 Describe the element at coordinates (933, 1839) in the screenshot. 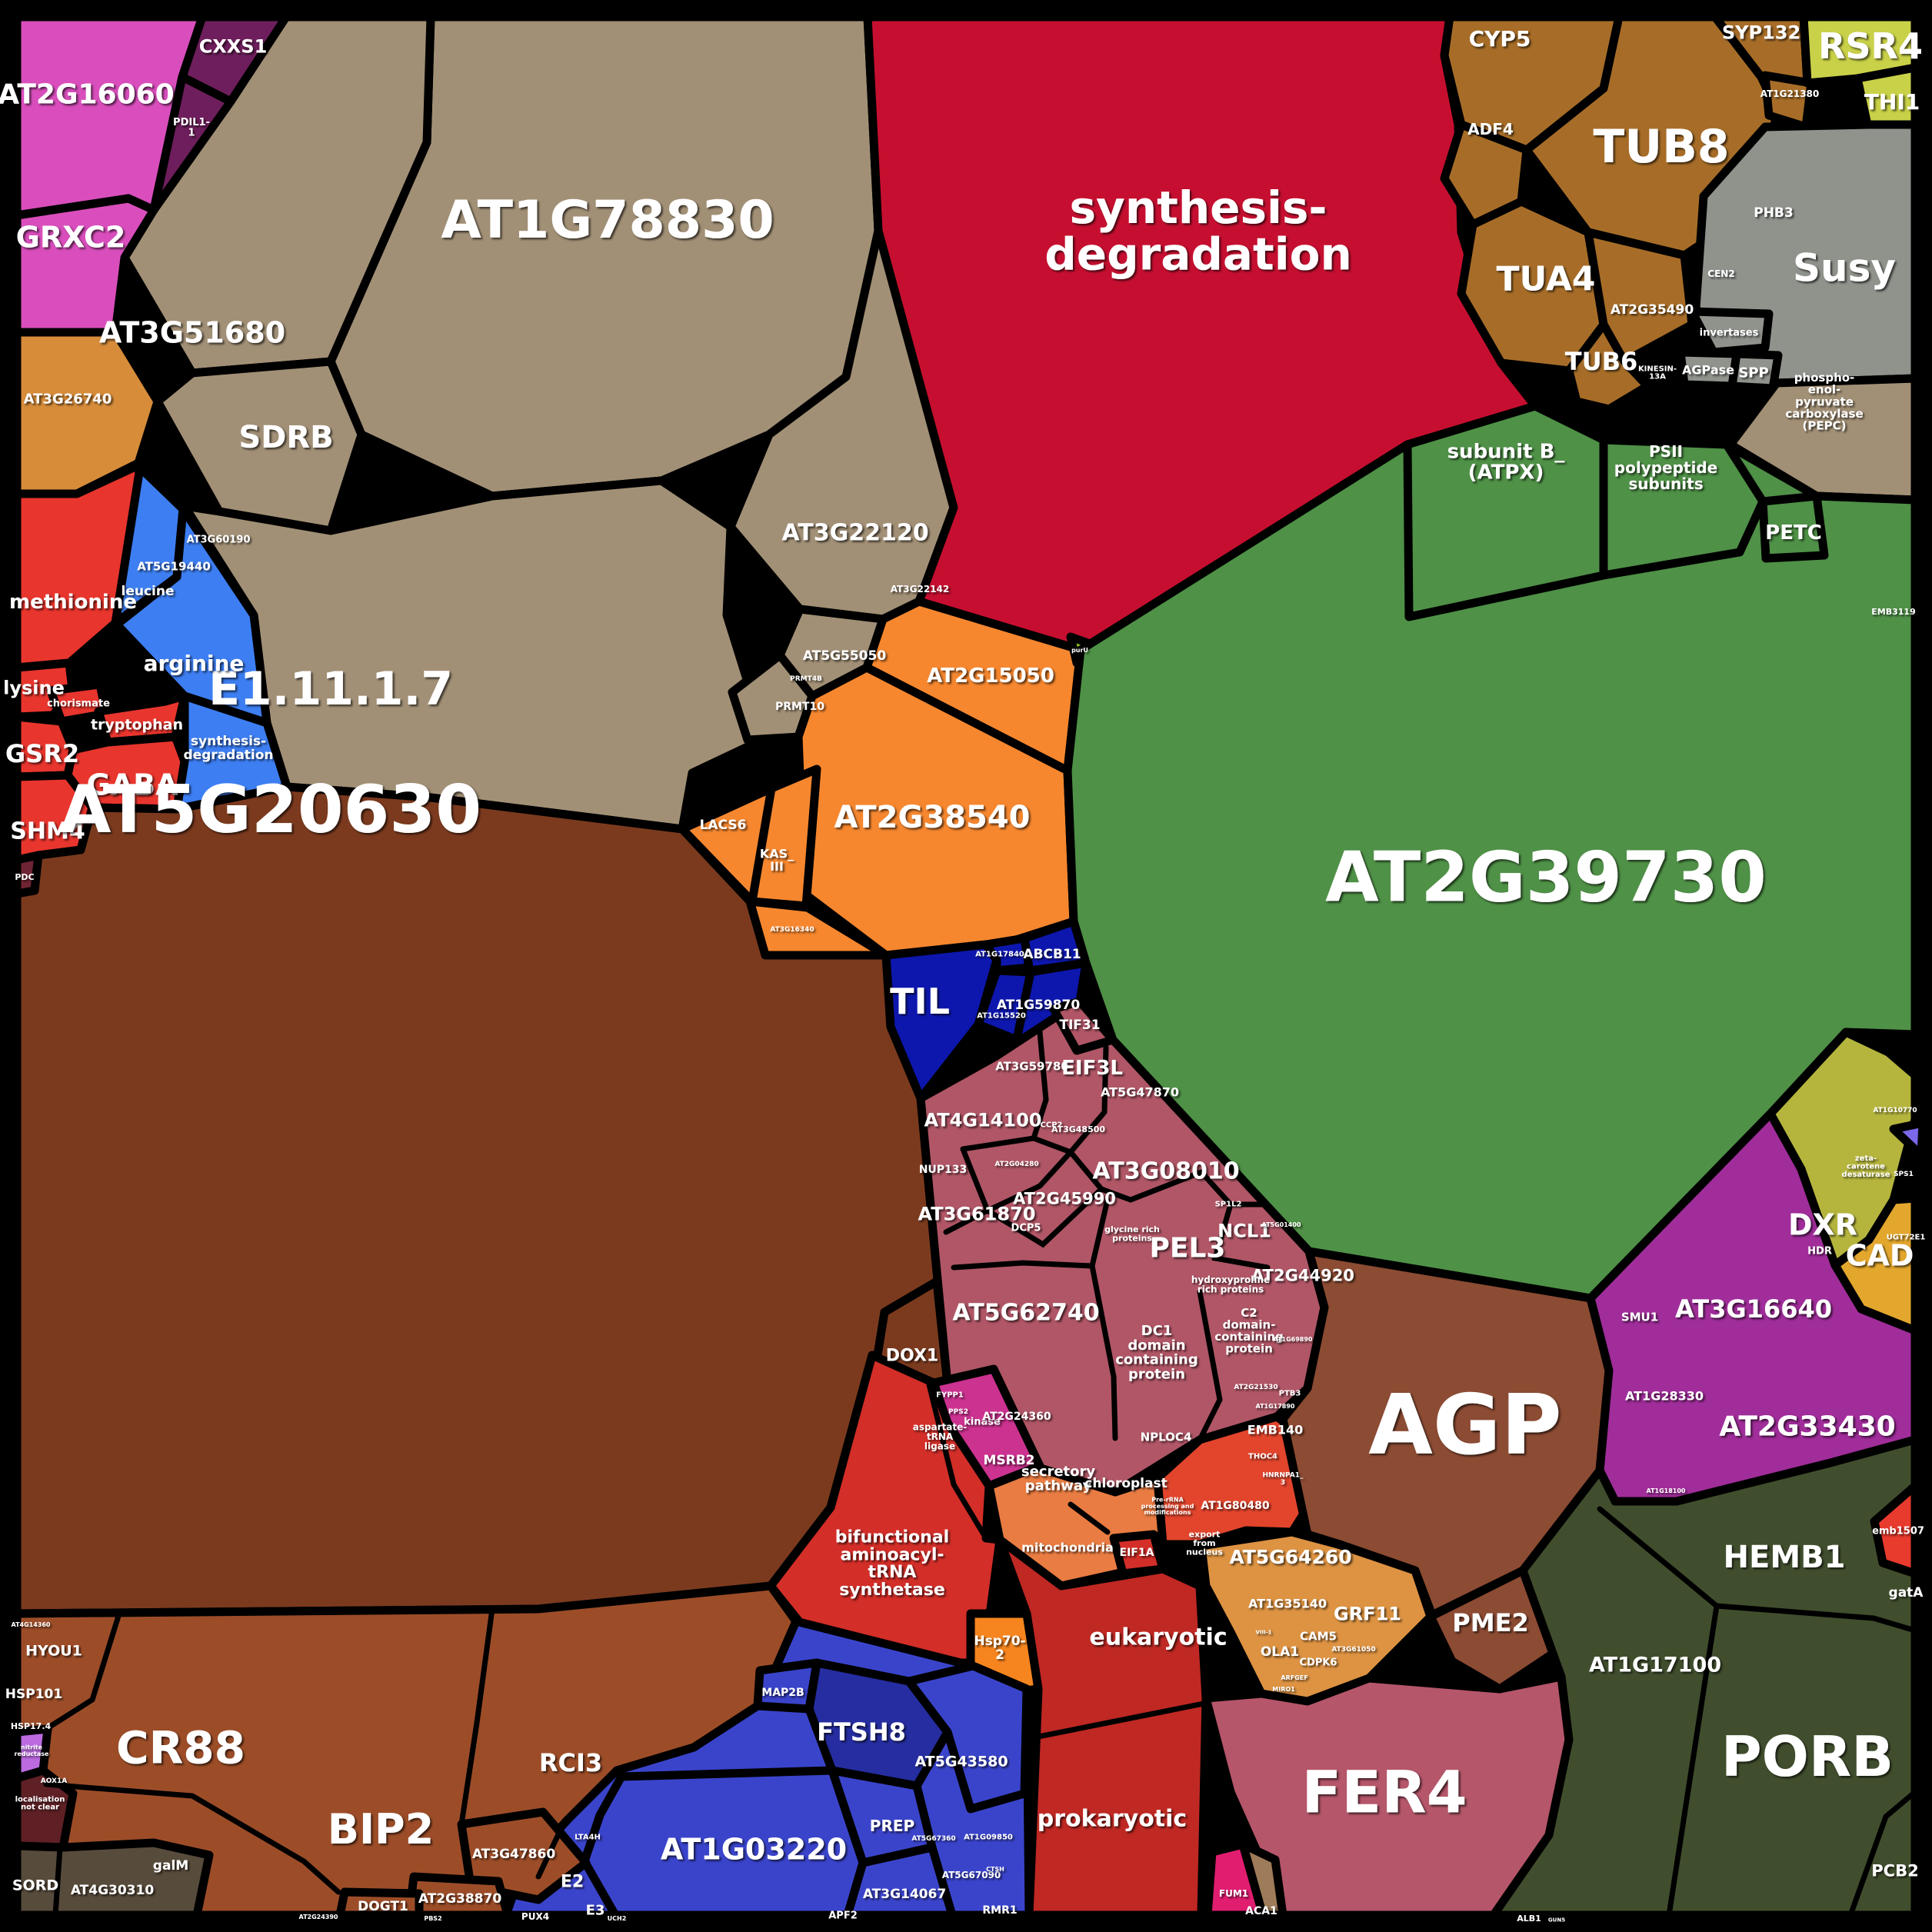

I see `sublabel-at5g67360: AT5G67360` at that location.